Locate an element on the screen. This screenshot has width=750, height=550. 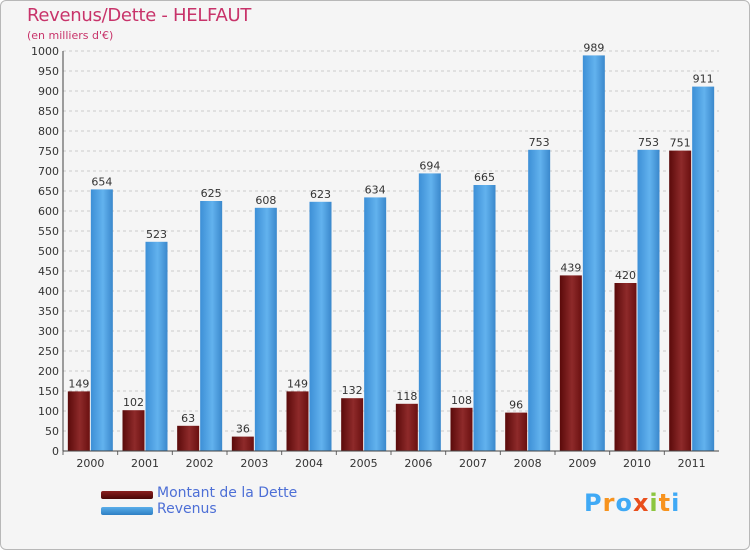
bar-revenus-2004 is located at coordinates (320, 326).